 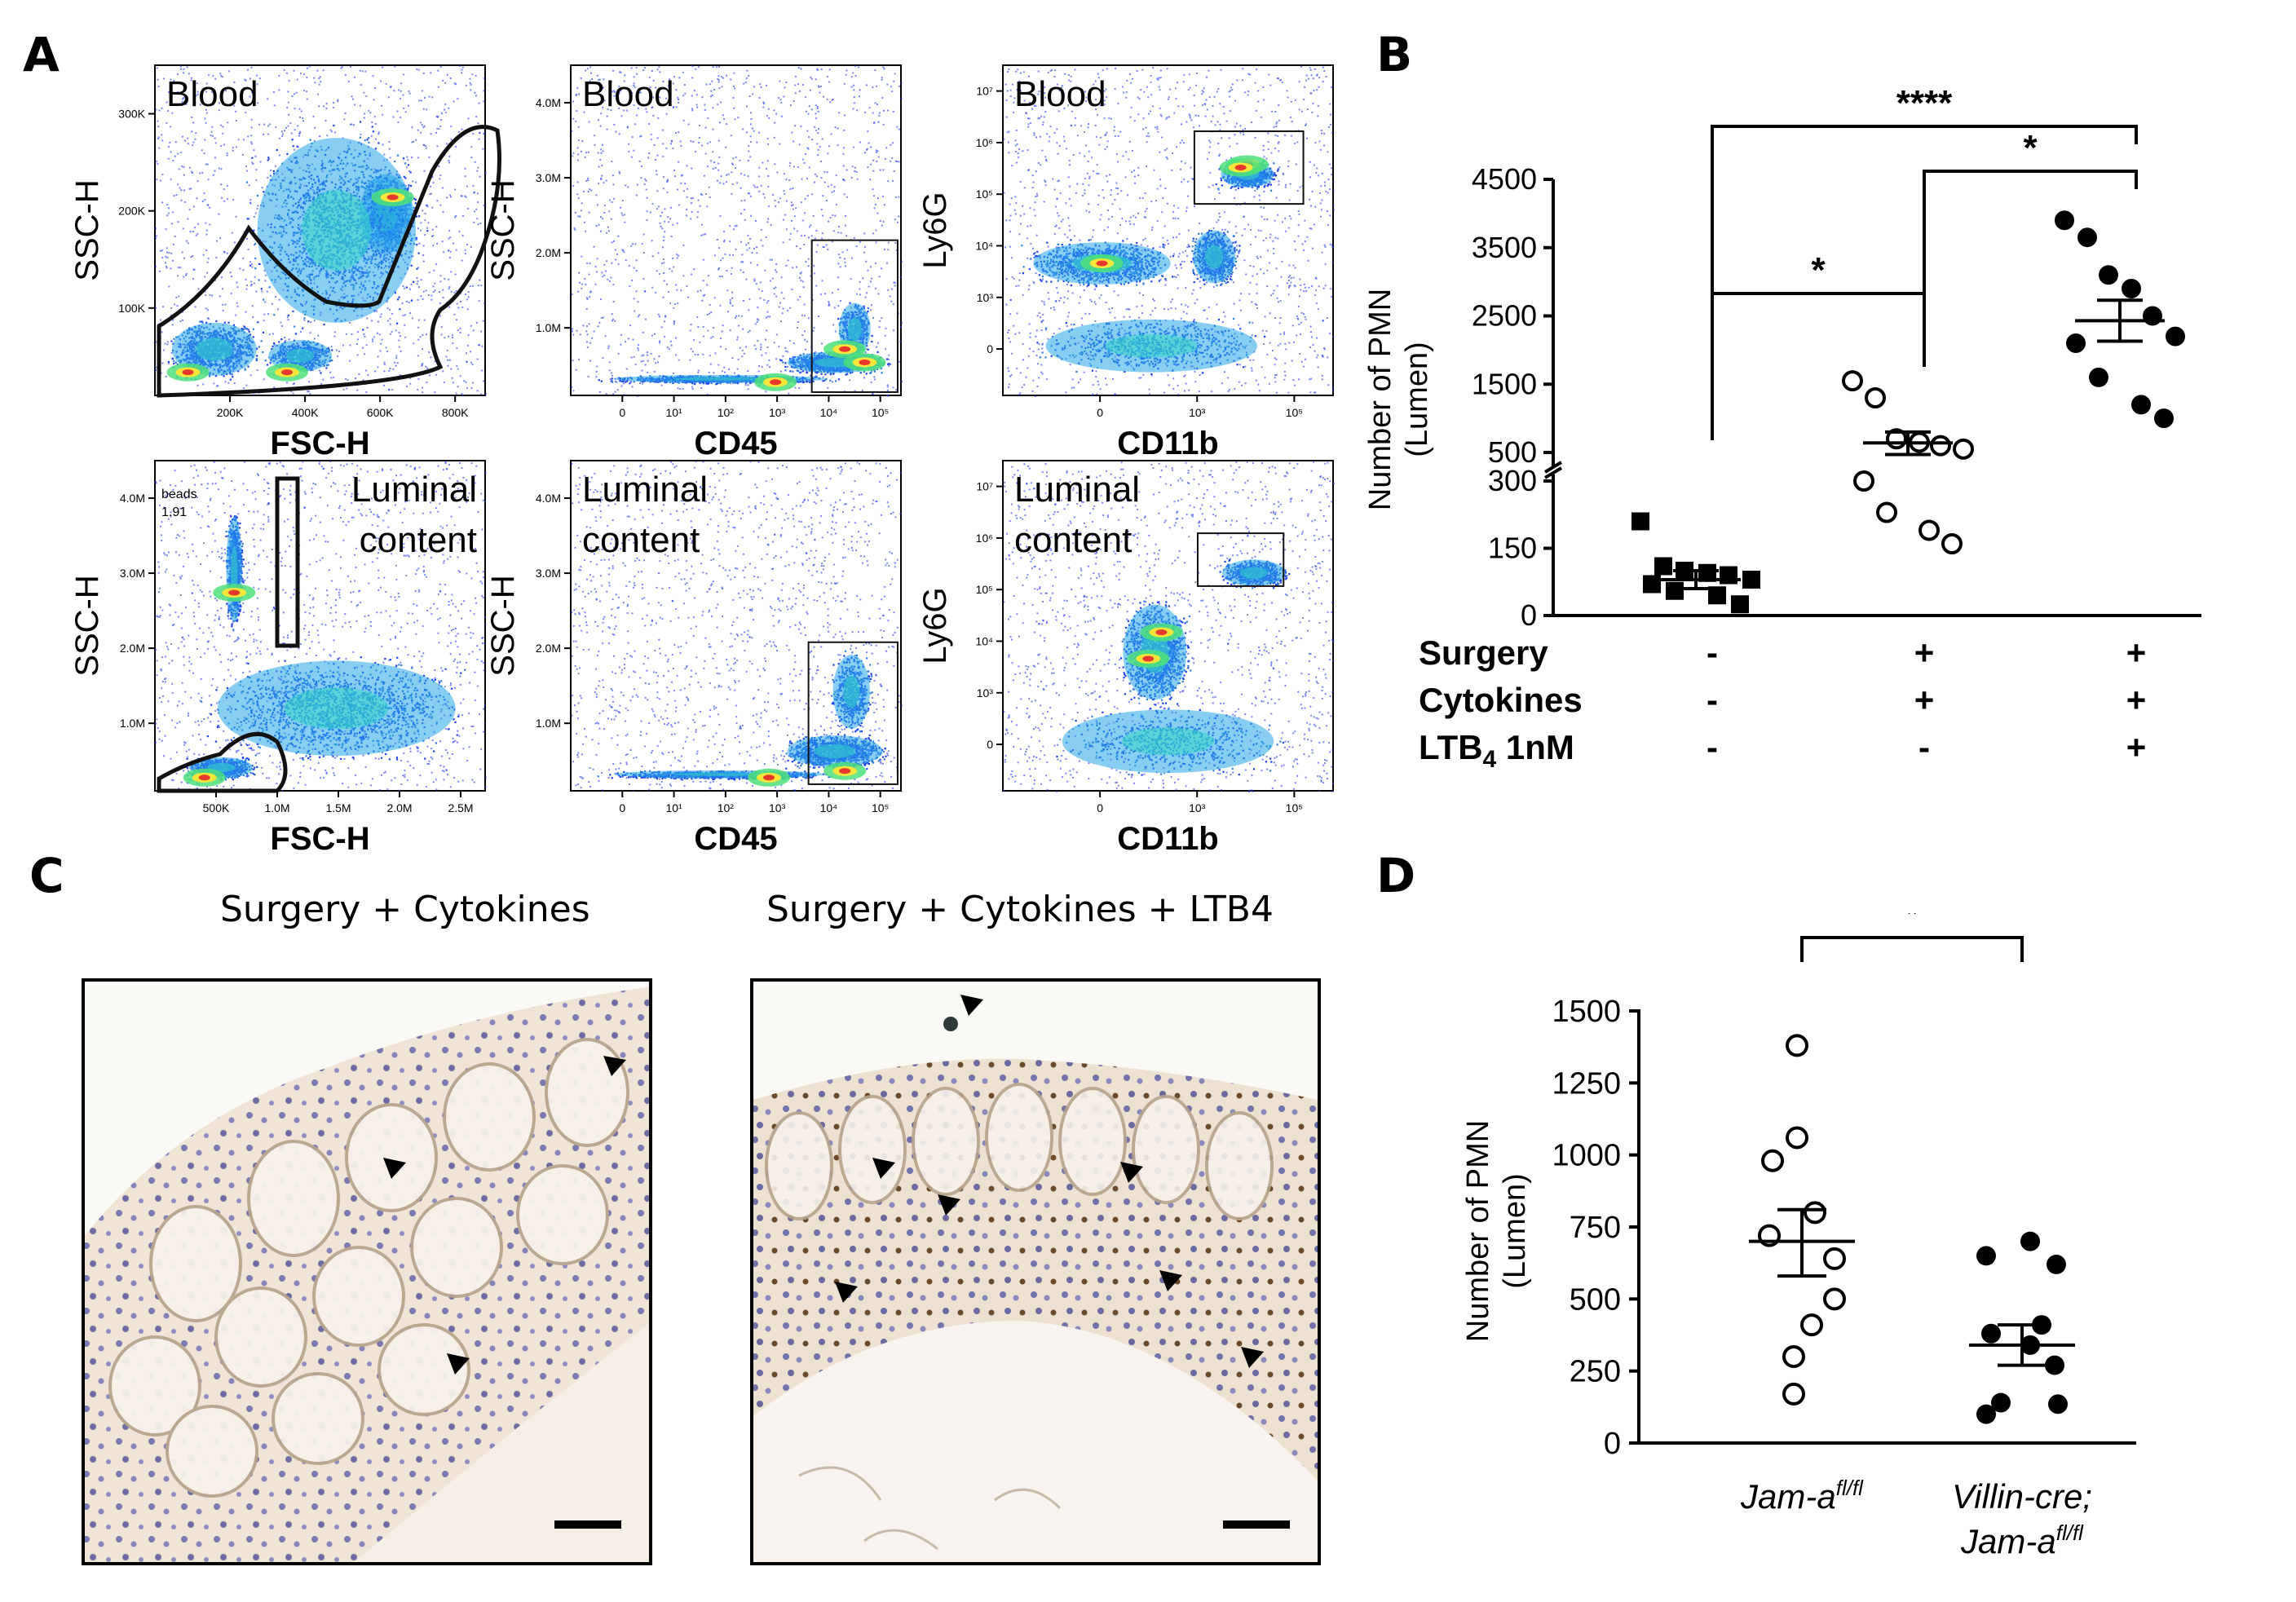 What do you see at coordinates (984, 194) in the screenshot?
I see `y-tick-label: 10⁵` at bounding box center [984, 194].